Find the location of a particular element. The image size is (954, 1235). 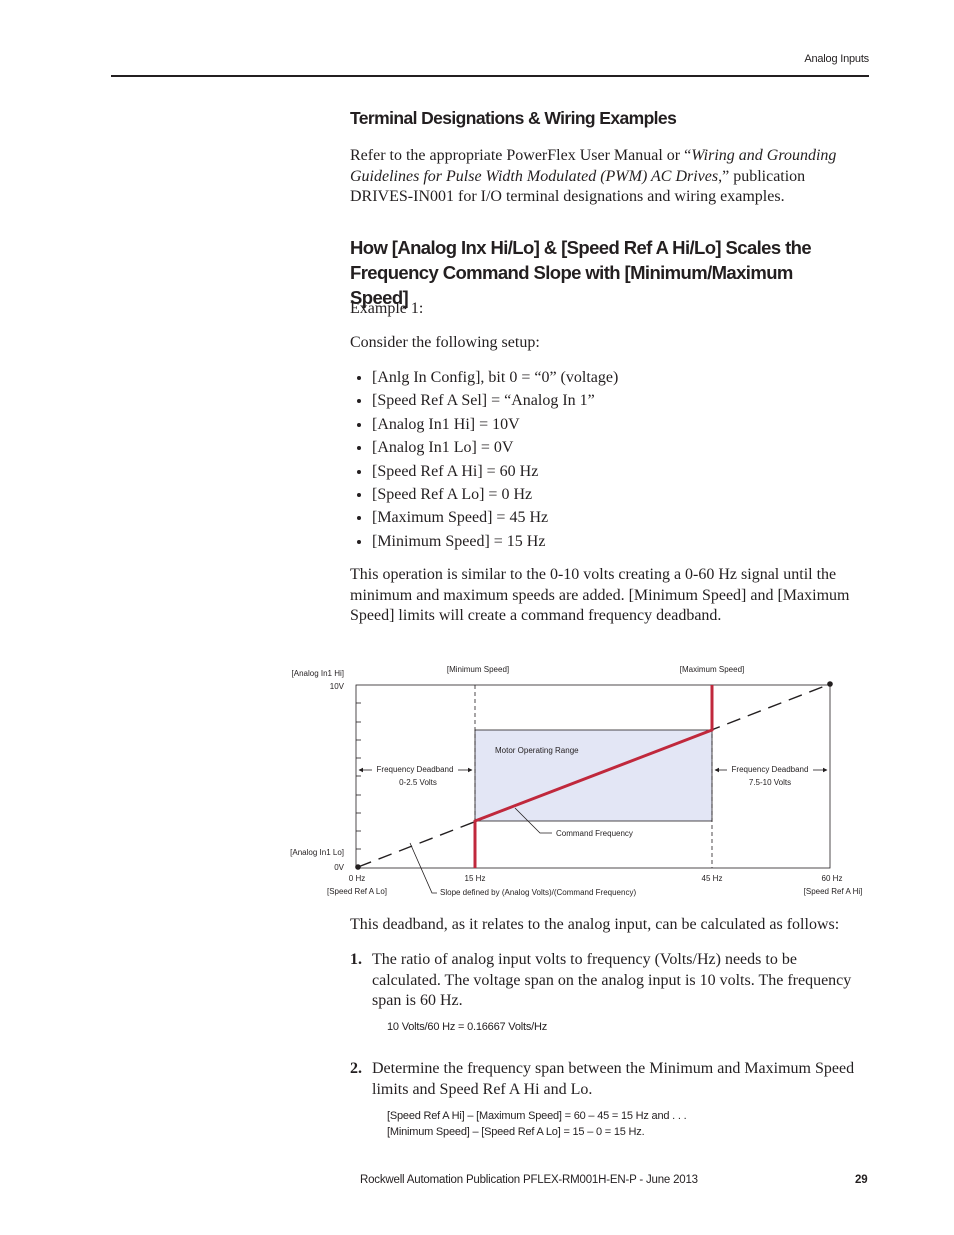

setup-item: [Anlg In Config], bit 0 = “0” (voltage) is located at coordinates (495, 377).